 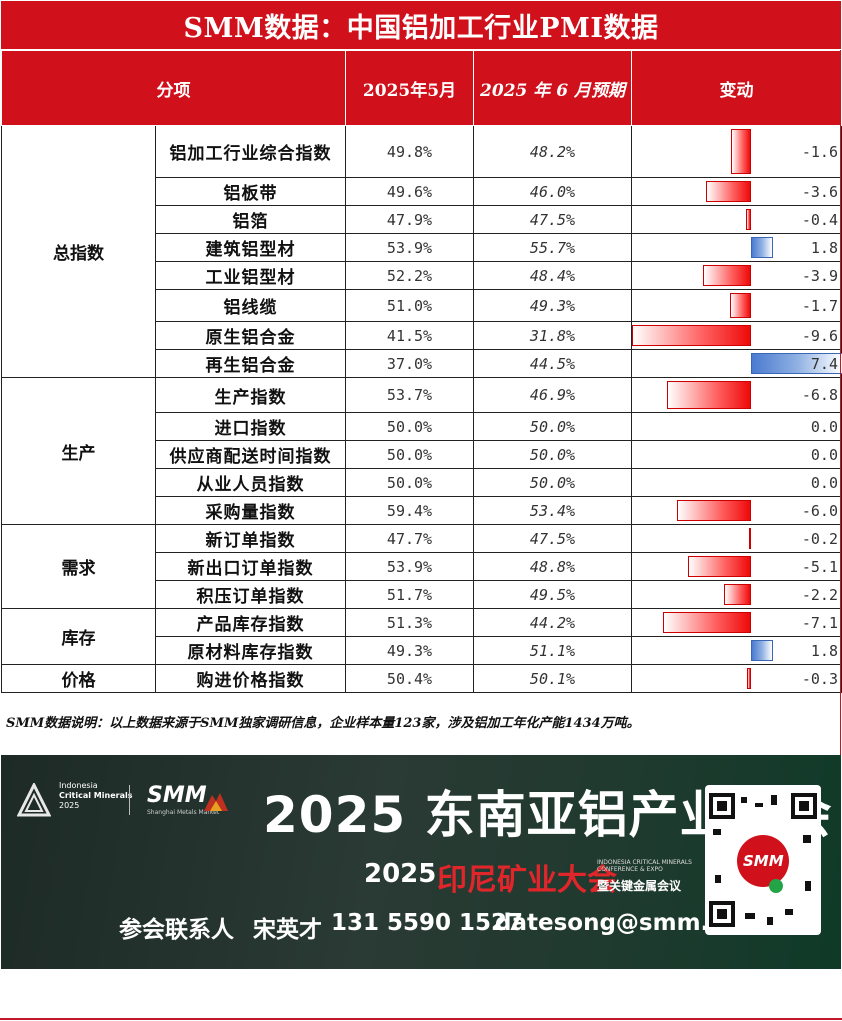 I want to click on change-value: -2.2, so click(x=819, y=594).